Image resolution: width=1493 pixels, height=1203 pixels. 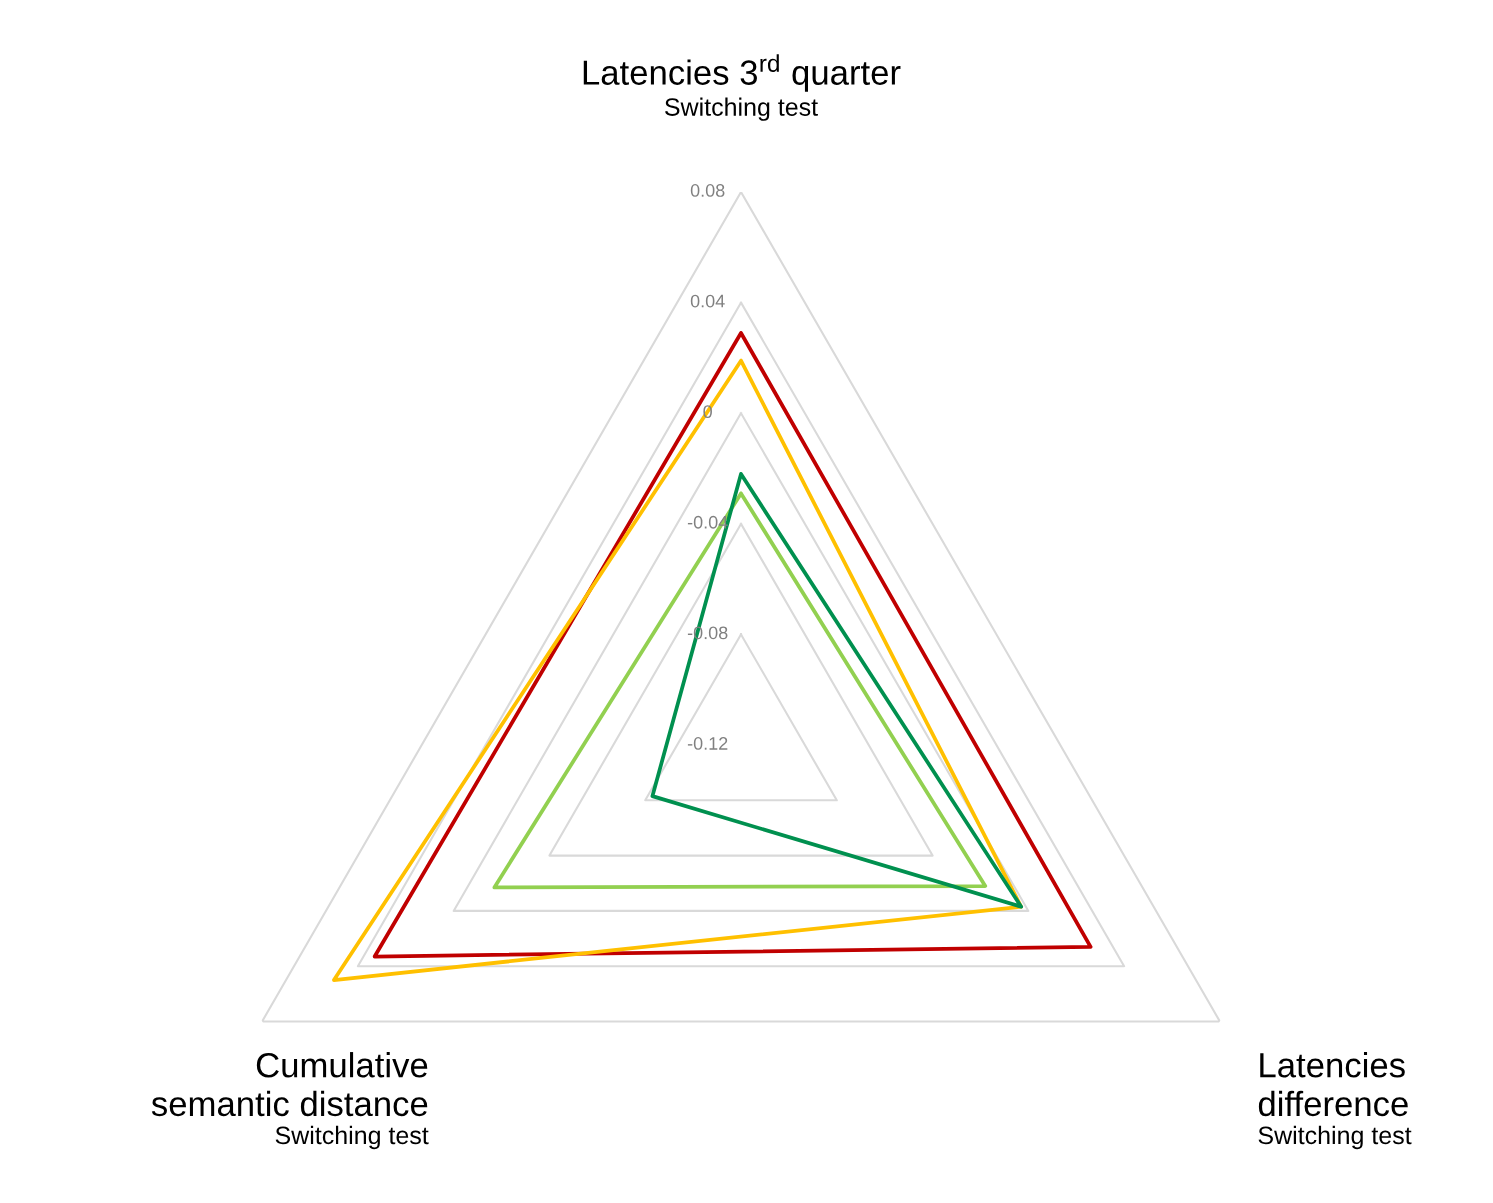 I want to click on spoke-label: Latencies difference Switching test, so click(x=1335, y=1101).